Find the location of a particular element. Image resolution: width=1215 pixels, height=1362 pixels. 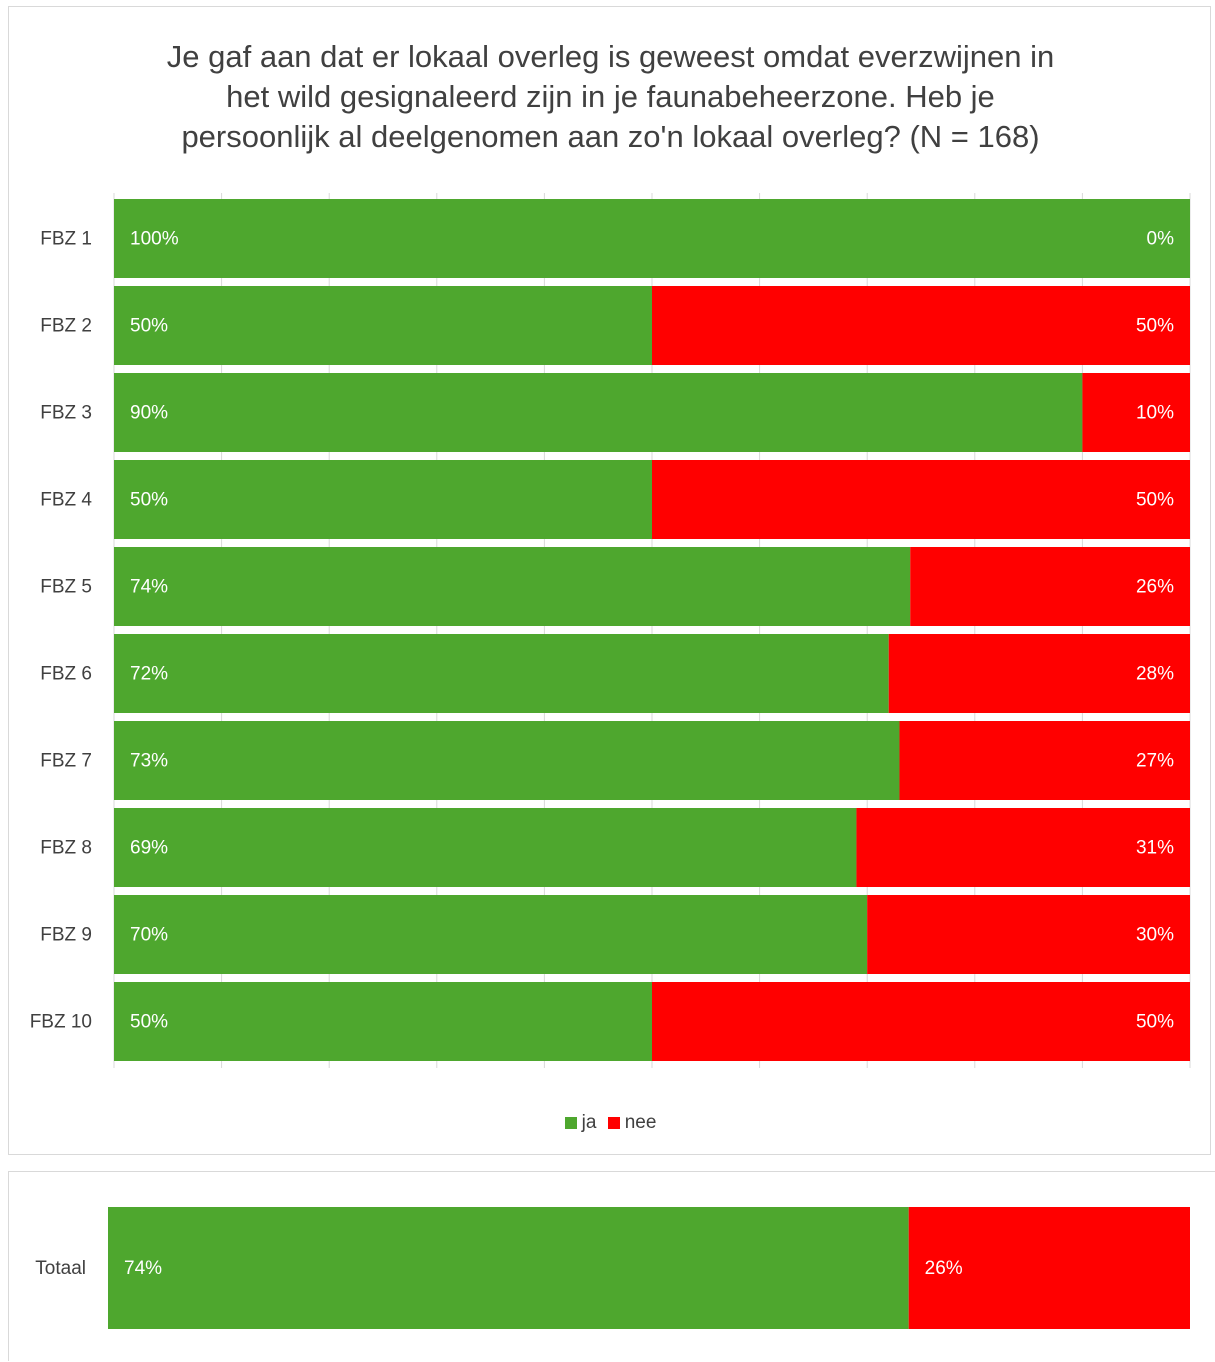

category-label: Totaal is located at coordinates (60, 1268).